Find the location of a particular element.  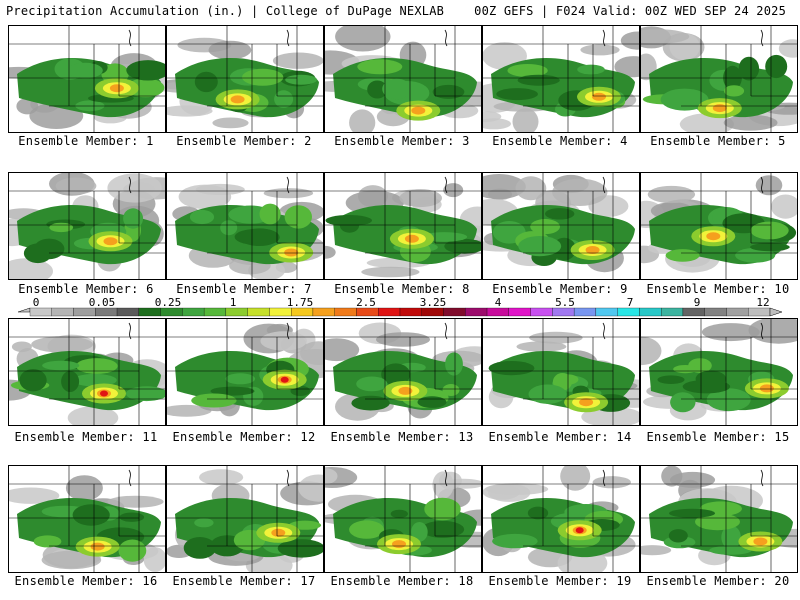

legend-tick-label: 4 is located at coordinates (498, 302).